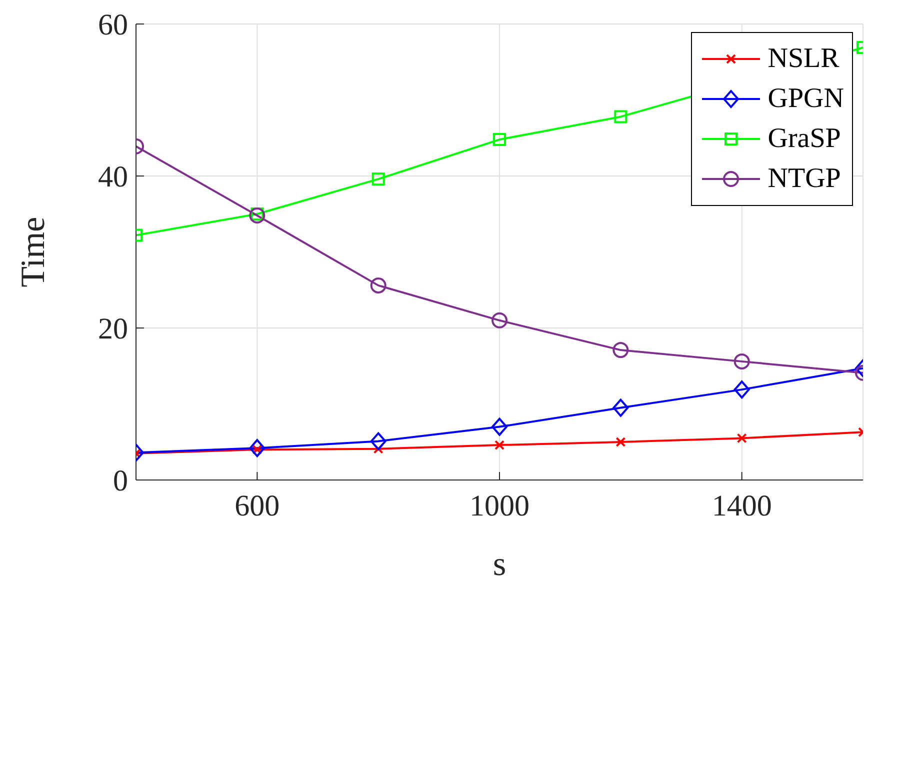 The height and width of the screenshot is (769, 911). What do you see at coordinates (804, 179) in the screenshot?
I see `legend-label: NTGP` at bounding box center [804, 179].